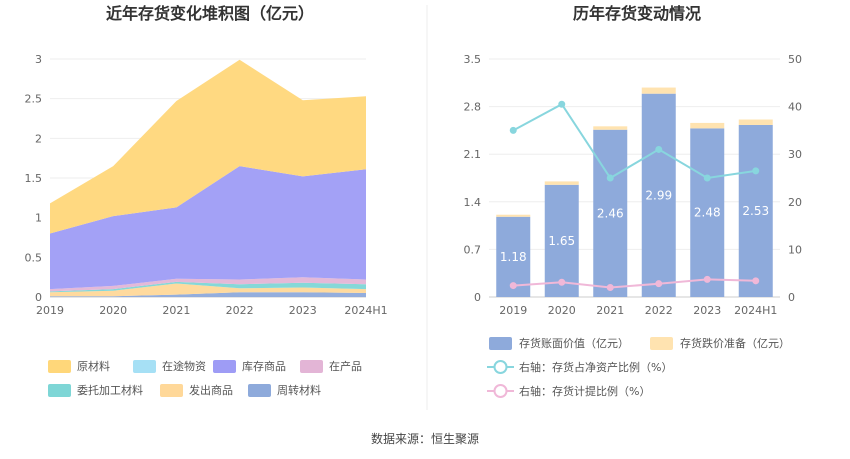  What do you see at coordinates (795, 202) in the screenshot?
I see `right-y2-tick-label: 20` at bounding box center [795, 202].